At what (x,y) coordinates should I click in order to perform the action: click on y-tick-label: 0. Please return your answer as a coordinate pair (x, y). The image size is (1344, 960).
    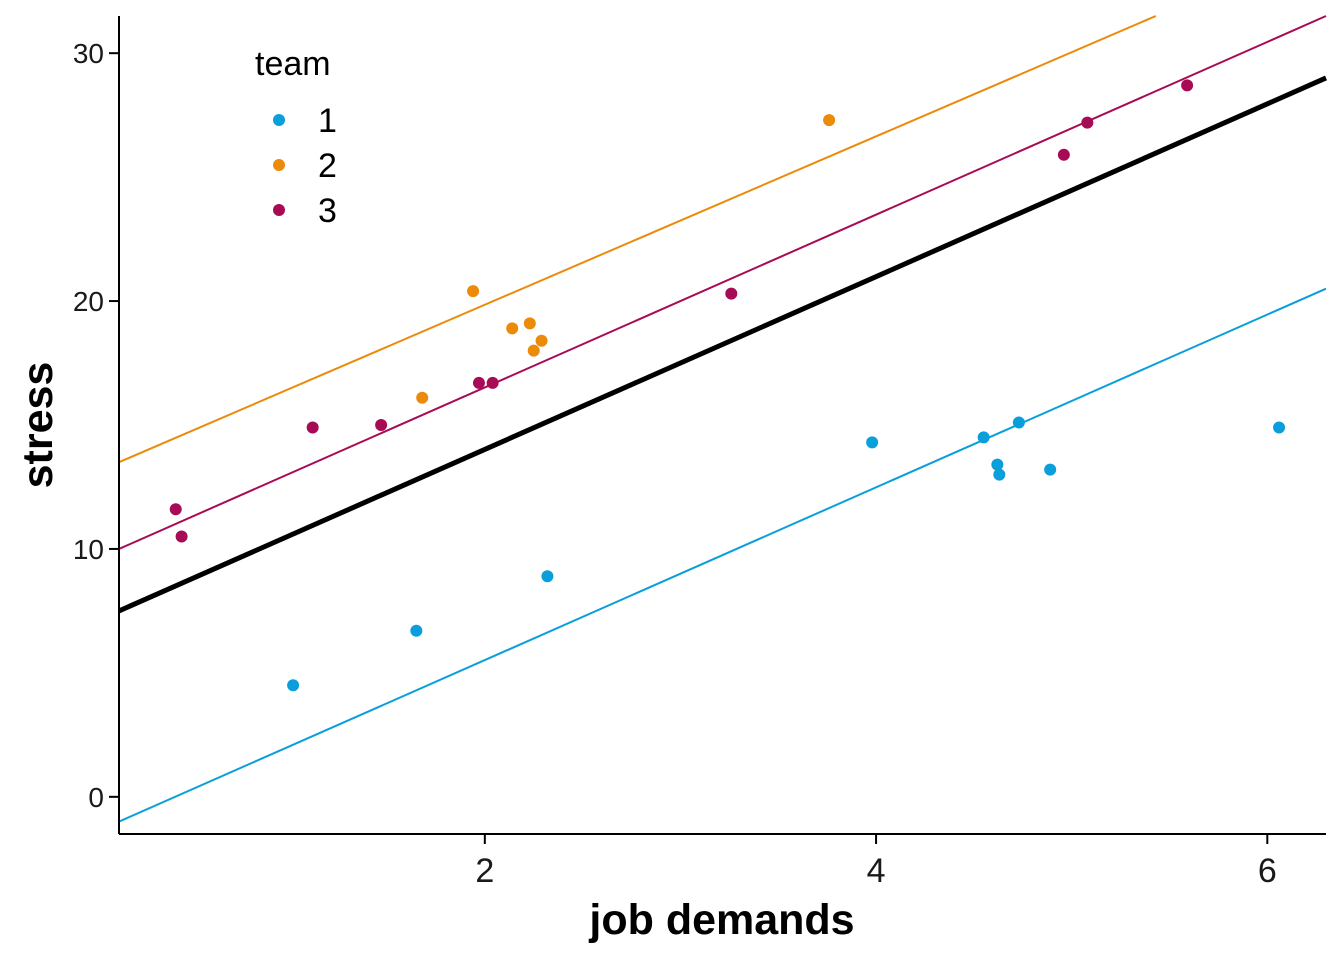
    Looking at the image, I should click on (96, 797).